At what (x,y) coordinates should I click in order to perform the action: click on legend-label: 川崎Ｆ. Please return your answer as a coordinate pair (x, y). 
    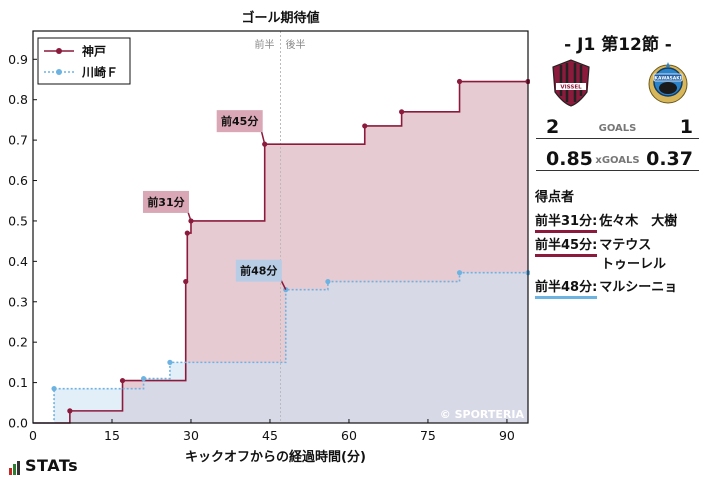
    Looking at the image, I should click on (99, 72).